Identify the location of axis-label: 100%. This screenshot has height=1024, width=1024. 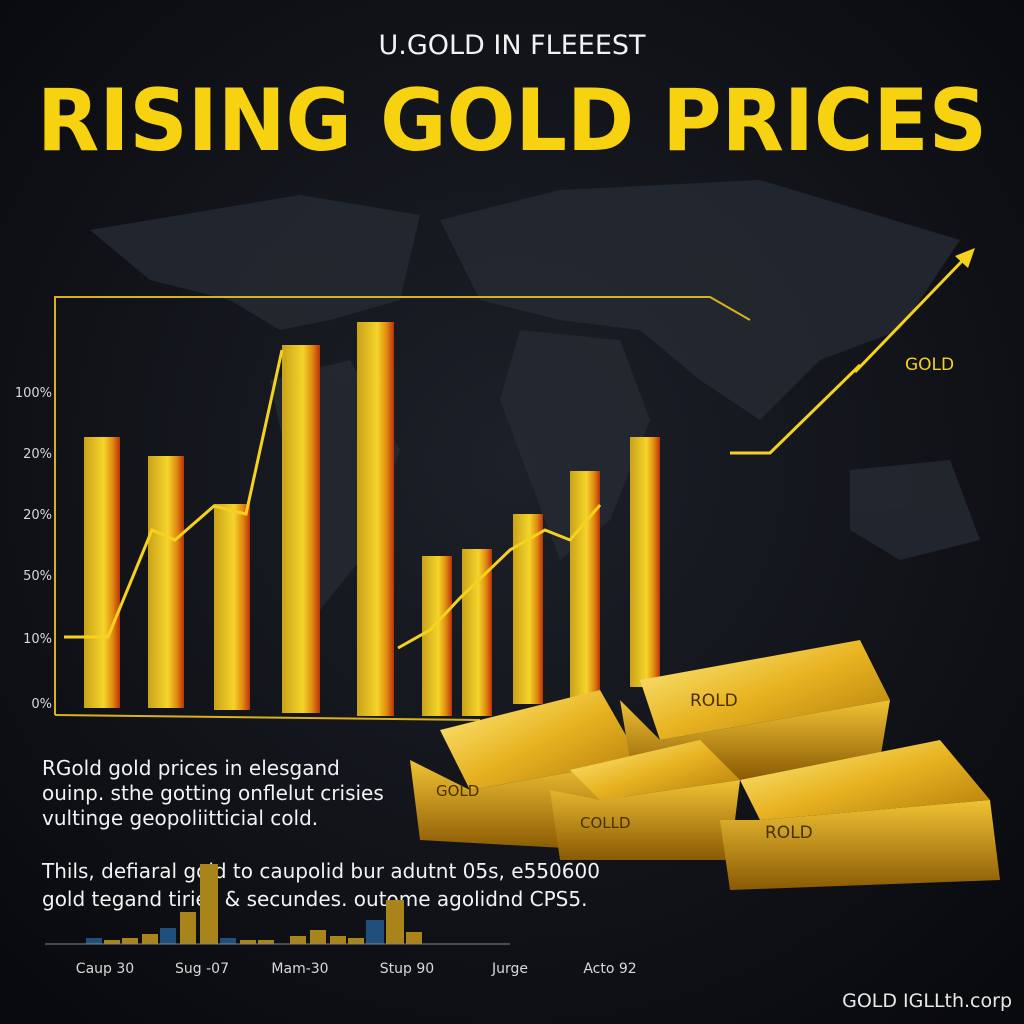
(33, 393).